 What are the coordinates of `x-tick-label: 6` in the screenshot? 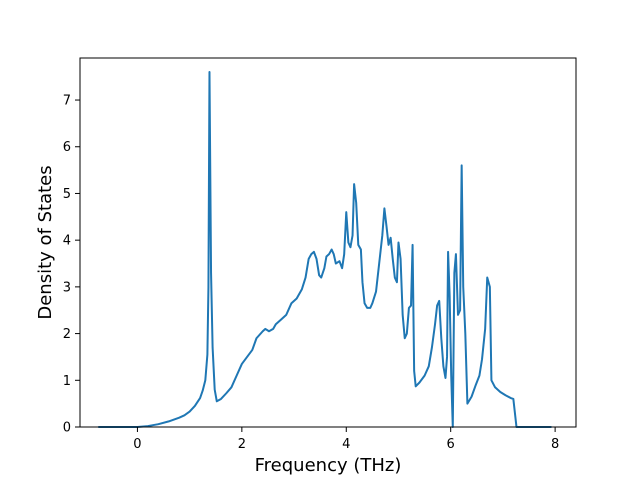 It's located at (451, 444).